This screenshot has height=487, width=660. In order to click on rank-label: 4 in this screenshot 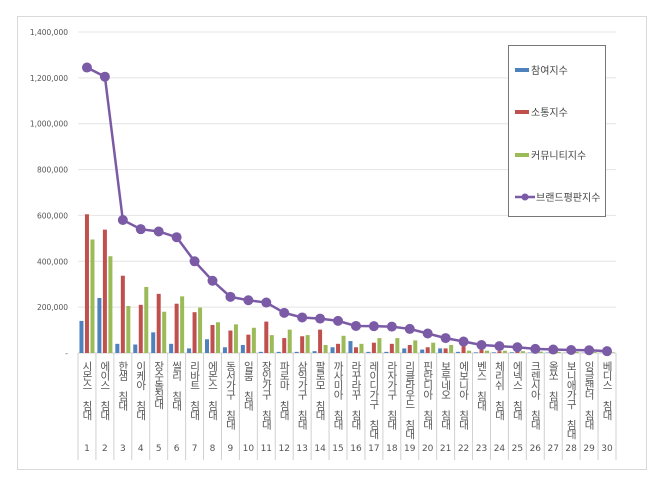, I will do `click(140, 449)`.